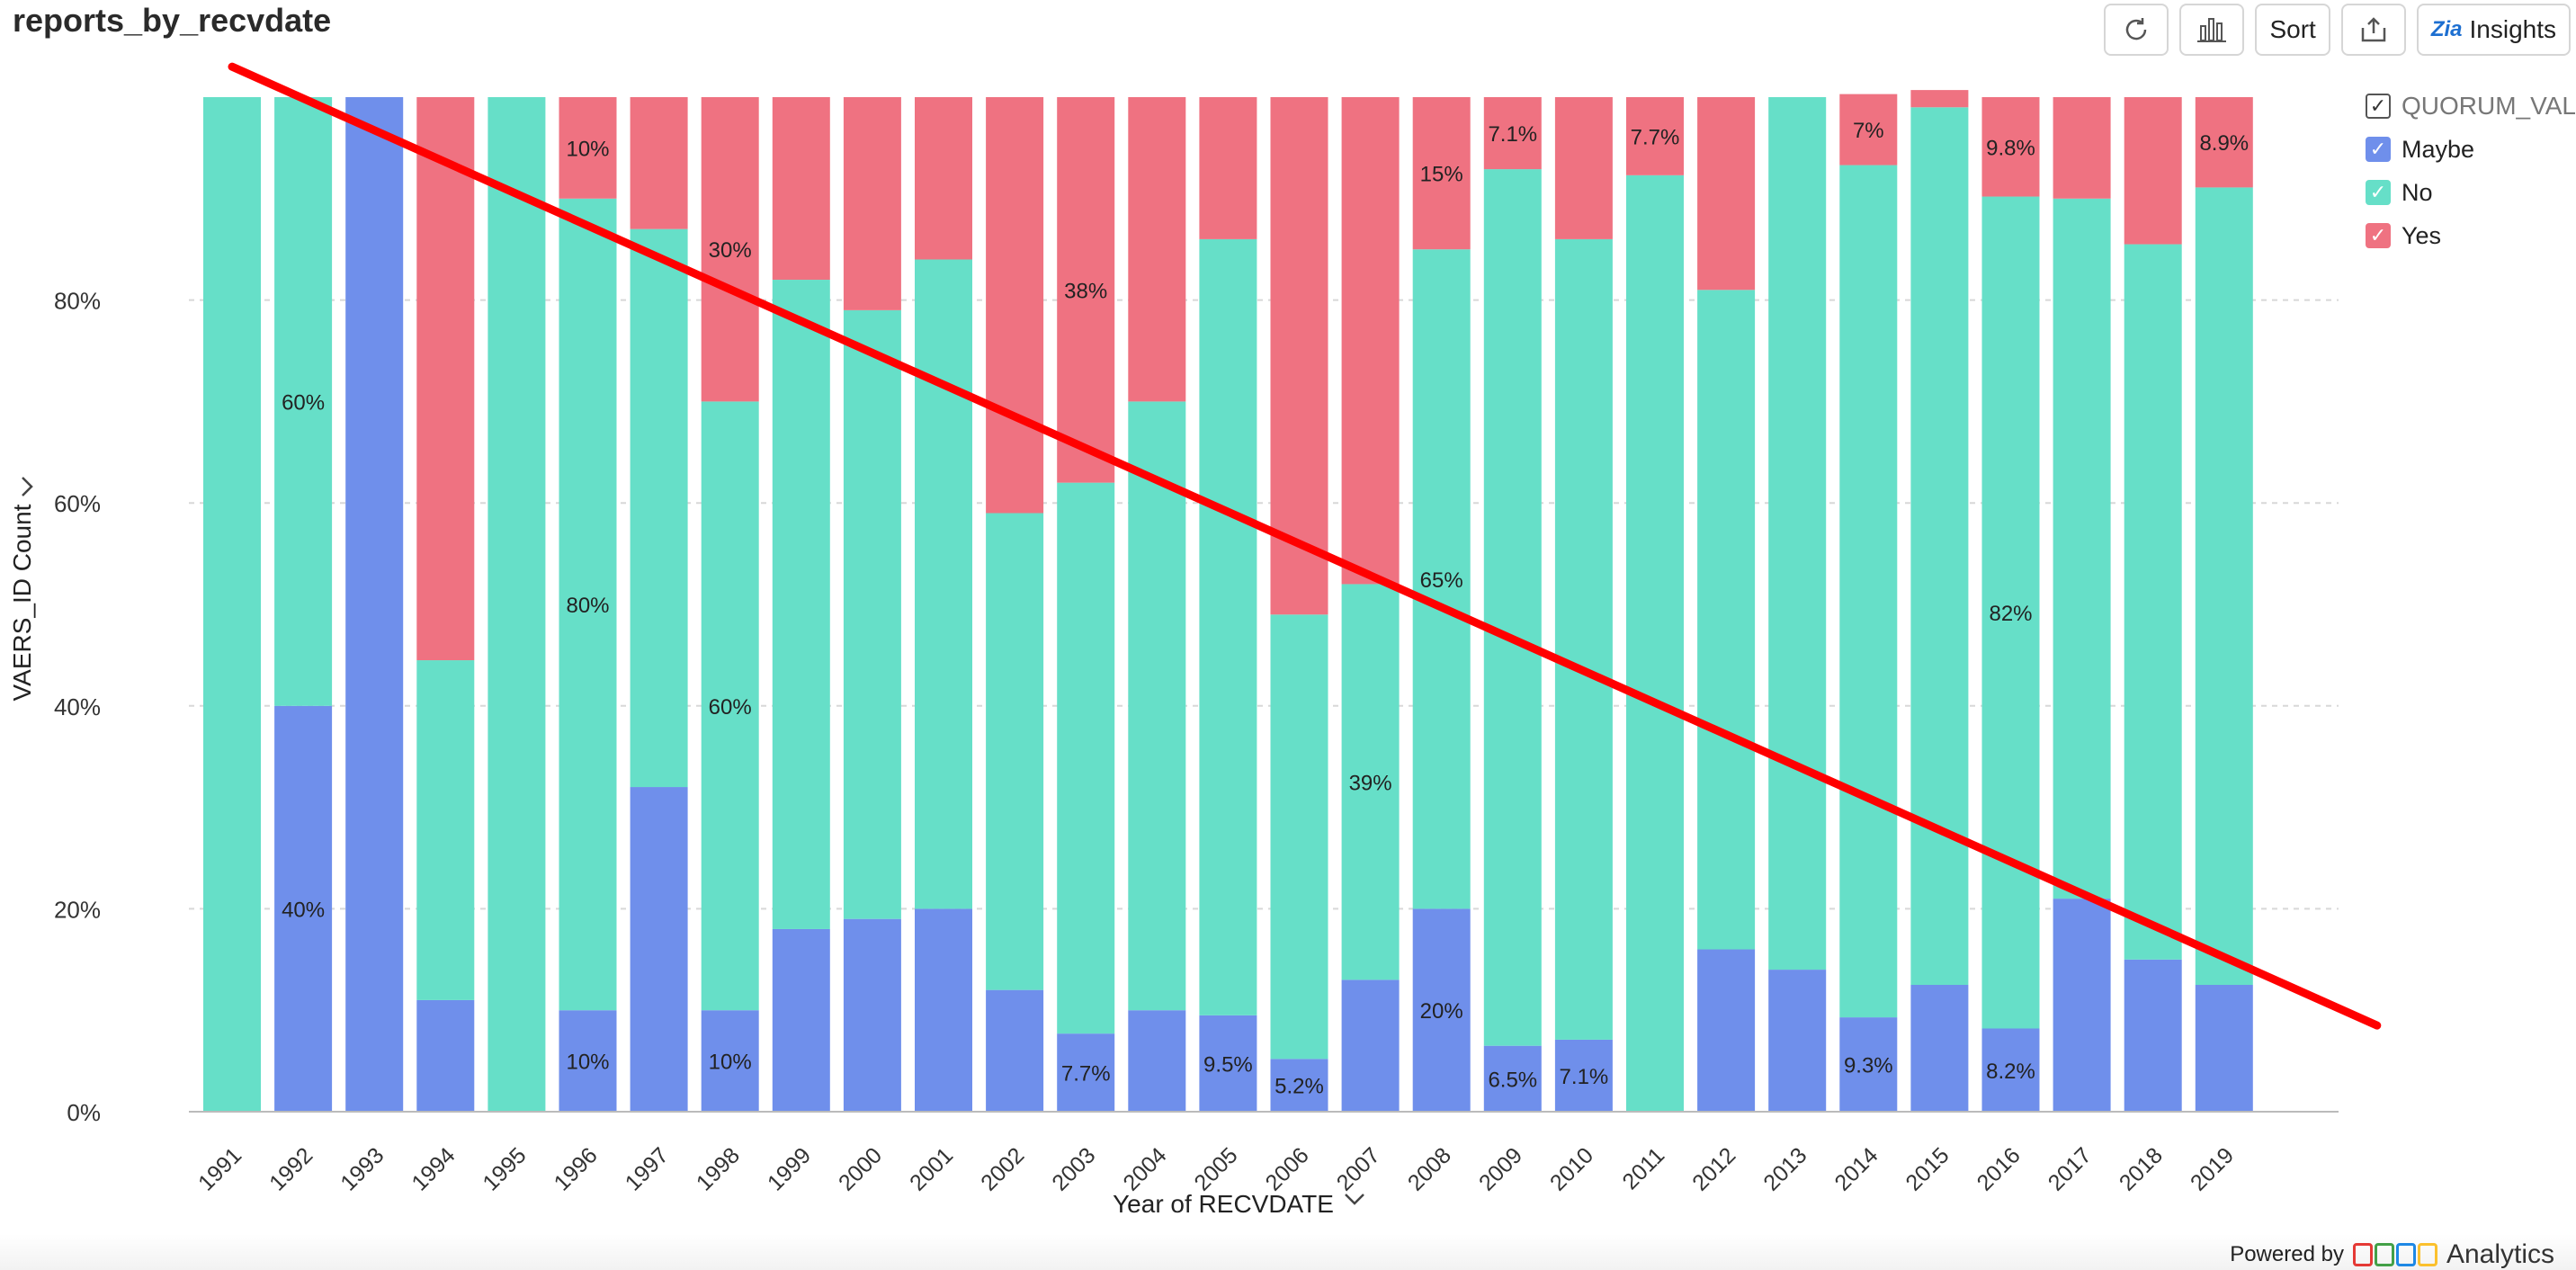  Describe the element at coordinates (2417, 192) in the screenshot. I see `legend-label: No` at that location.